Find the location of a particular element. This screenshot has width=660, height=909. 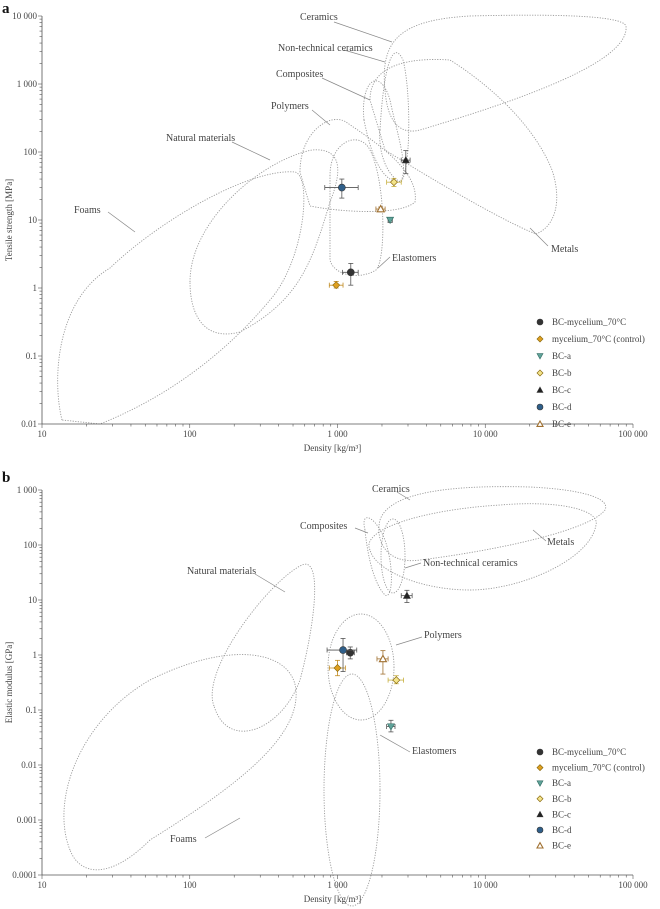

y-tick-label: 0.01 is located at coordinates (29, 424).